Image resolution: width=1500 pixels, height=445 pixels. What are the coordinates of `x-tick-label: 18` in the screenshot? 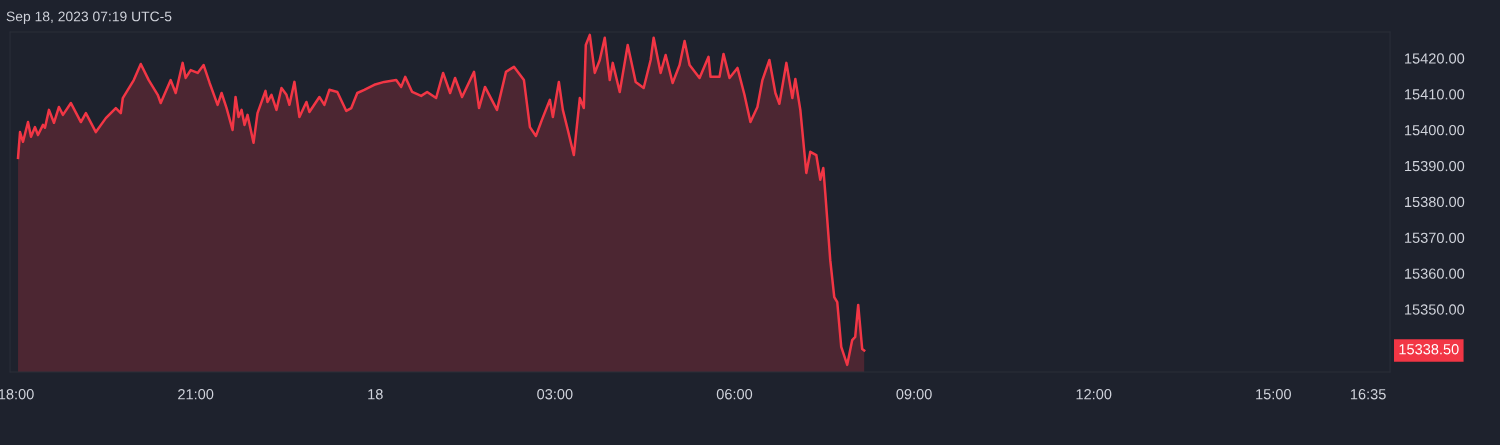 It's located at (375, 394).